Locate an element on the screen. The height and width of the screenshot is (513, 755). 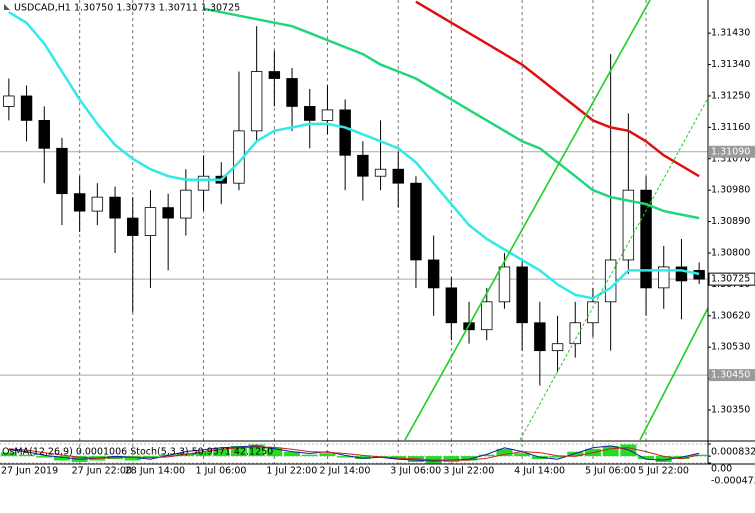
x-tick-label: 27 Jun 2019 is located at coordinates (29, 471).